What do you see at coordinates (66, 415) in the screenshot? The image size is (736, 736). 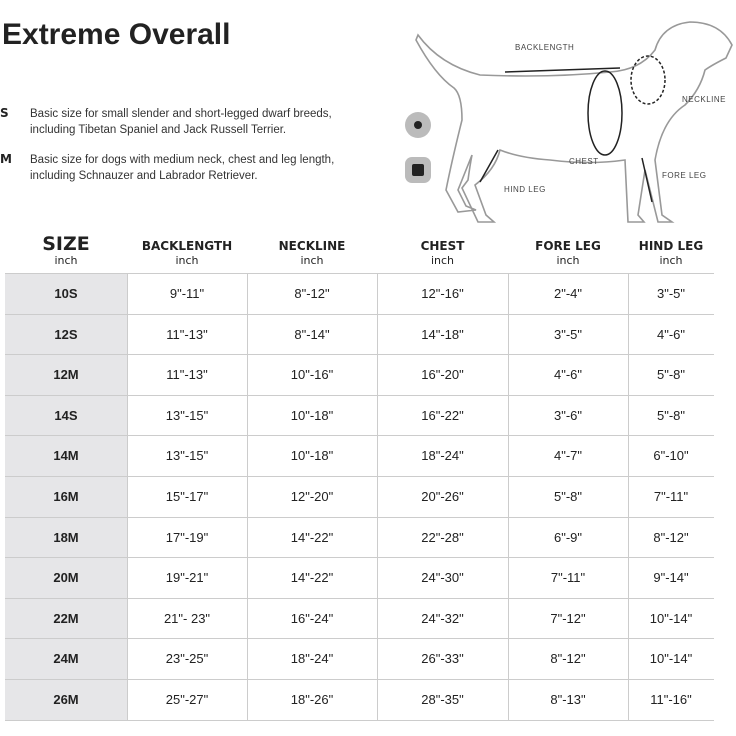 I see `cell: 14S` at bounding box center [66, 415].